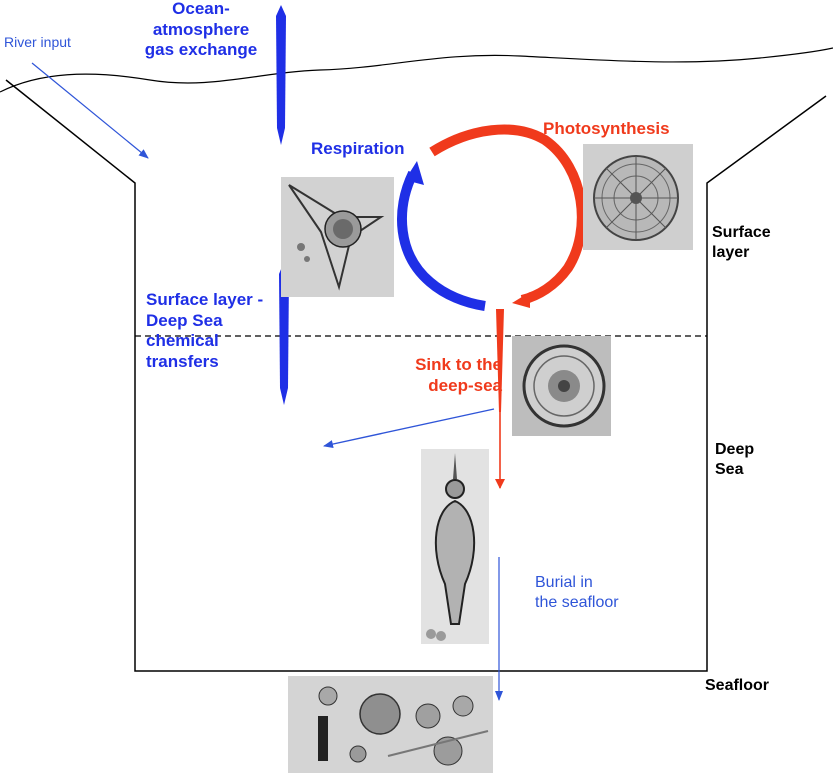 Image resolution: width=833 pixels, height=773 pixels. Describe the element at coordinates (741, 253) in the screenshot. I see `surface-layer-line-2: layer` at that location.